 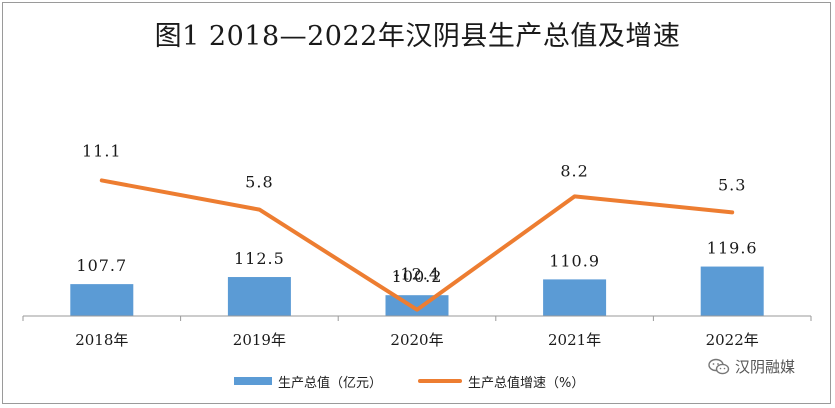 I want to click on x-tick-label-3: 2021年, so click(x=574, y=340).